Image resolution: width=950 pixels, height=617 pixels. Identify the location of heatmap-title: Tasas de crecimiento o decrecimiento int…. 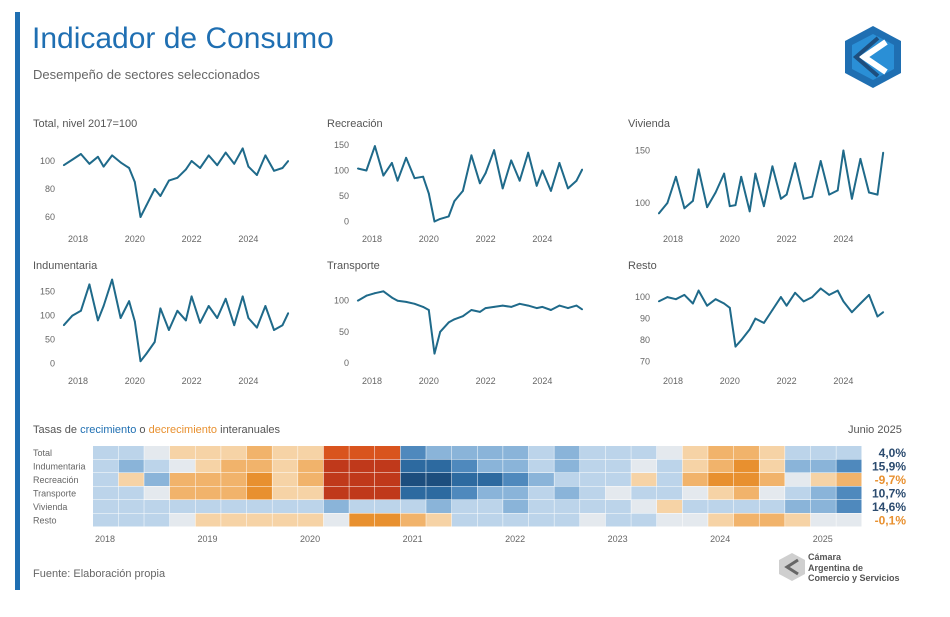
(156, 430).